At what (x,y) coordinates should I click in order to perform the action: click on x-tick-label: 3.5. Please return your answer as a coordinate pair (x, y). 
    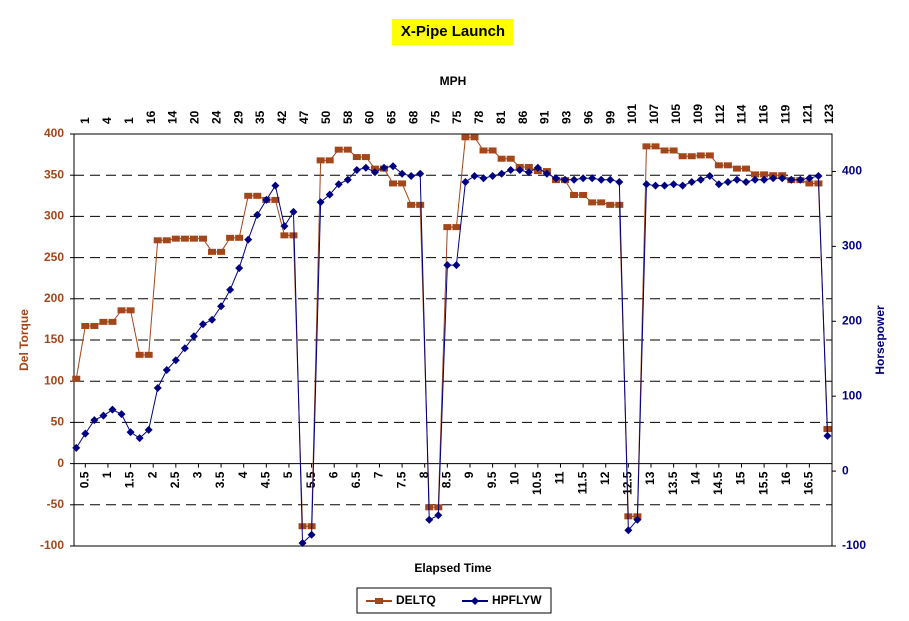
    Looking at the image, I should click on (220, 479).